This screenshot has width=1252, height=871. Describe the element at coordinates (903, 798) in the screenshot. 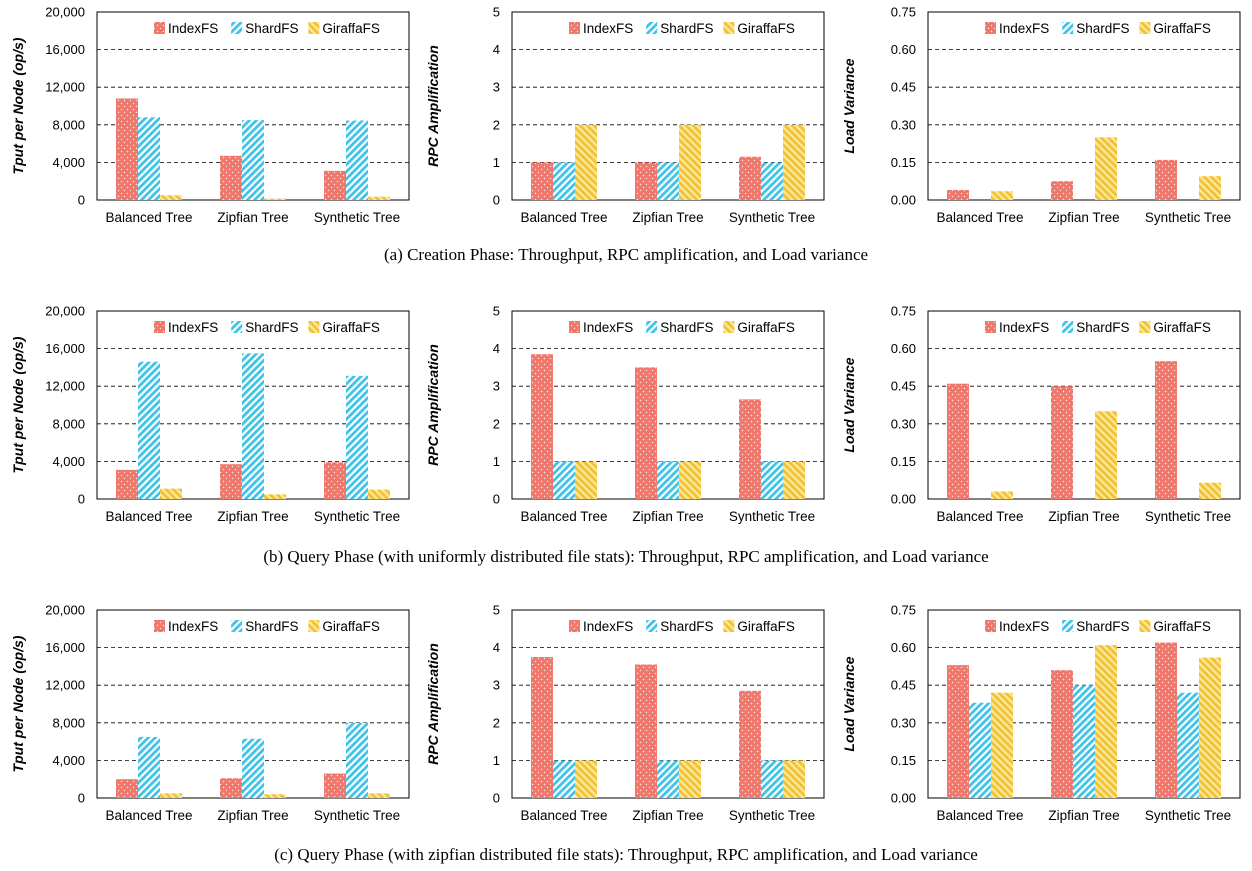

I see `y-tick-label: 0.00` at that location.